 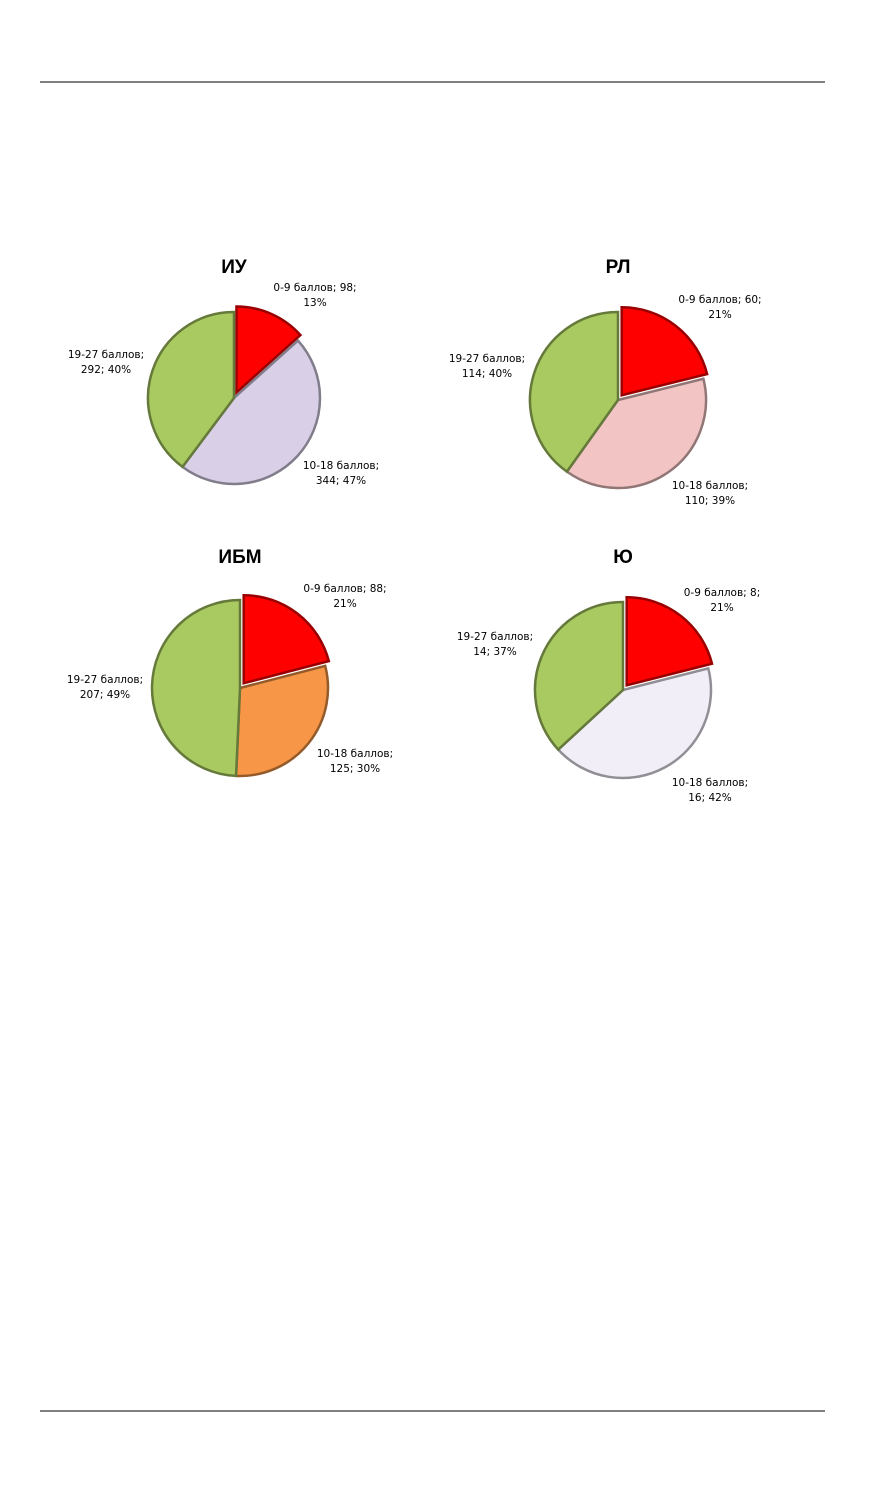 What do you see at coordinates (341, 473) in the screenshot?
I see `slice-label: 10-18 баллов; 344; 47%` at bounding box center [341, 473].